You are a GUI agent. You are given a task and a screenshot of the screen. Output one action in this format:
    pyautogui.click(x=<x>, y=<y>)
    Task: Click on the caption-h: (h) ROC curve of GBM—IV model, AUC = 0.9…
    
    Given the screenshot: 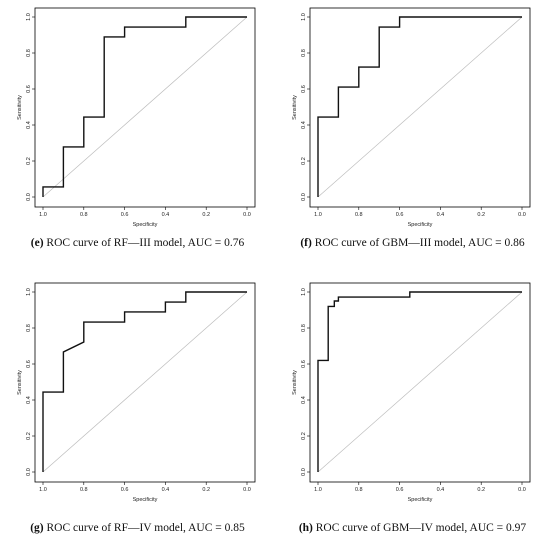 What is the action you would take?
    pyautogui.click(x=412, y=528)
    